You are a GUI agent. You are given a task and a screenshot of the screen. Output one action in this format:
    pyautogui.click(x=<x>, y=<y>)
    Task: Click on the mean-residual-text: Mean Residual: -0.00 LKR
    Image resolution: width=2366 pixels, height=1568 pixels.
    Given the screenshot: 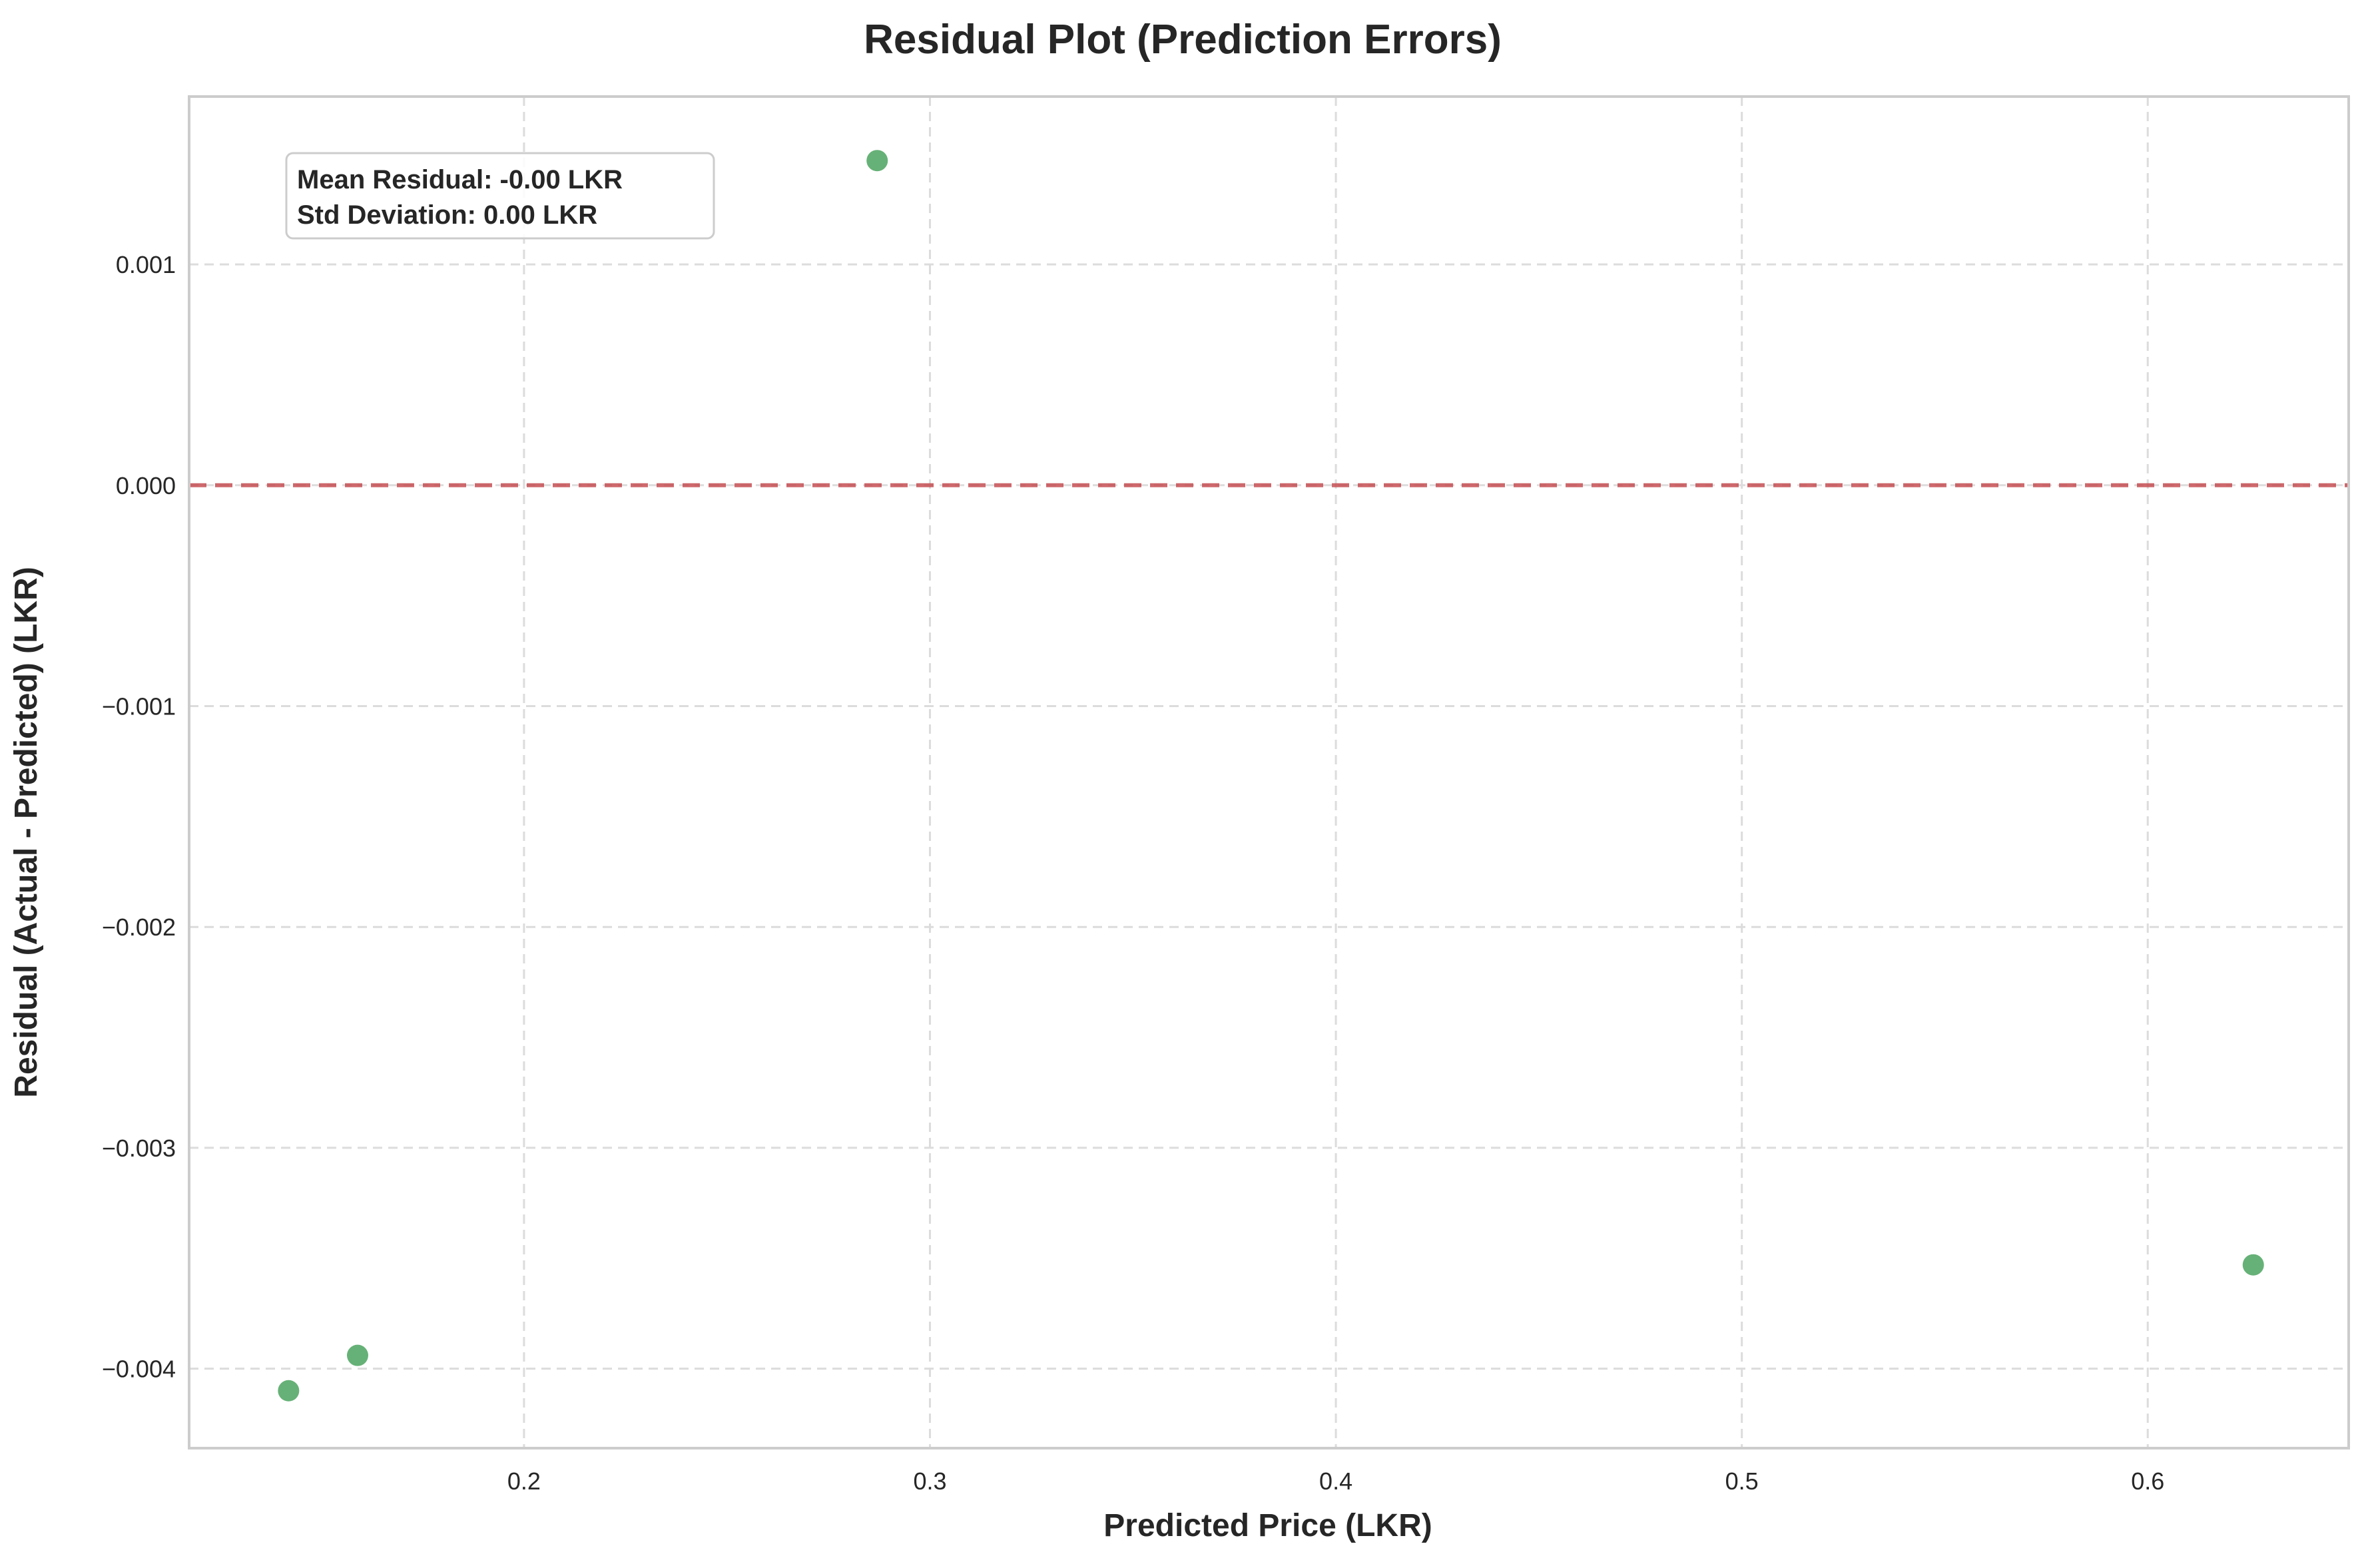 What is the action you would take?
    pyautogui.click(x=460, y=179)
    